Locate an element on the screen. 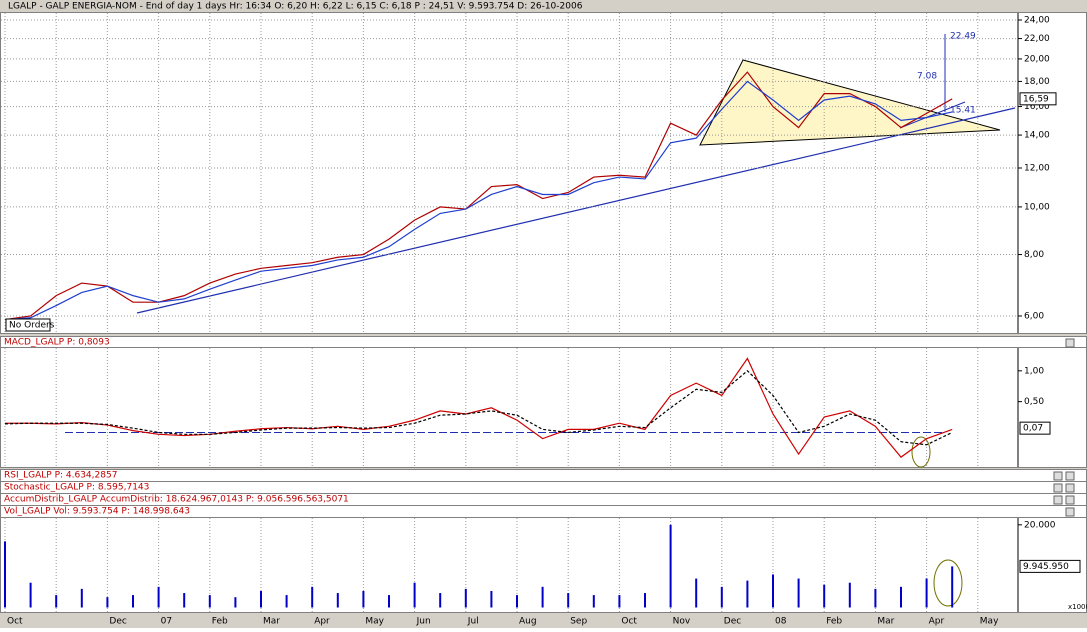 The image size is (1087, 632). y-tick-label: 6,00 is located at coordinates (1034, 316).